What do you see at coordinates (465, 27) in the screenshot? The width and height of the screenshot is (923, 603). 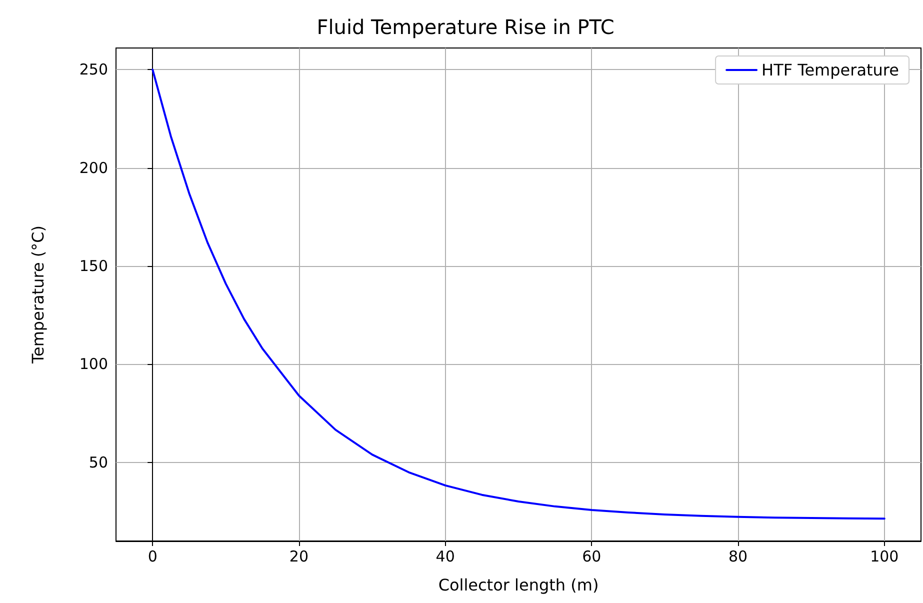 I see `chart-title: Fluid Temperature Rise in PTC` at bounding box center [465, 27].